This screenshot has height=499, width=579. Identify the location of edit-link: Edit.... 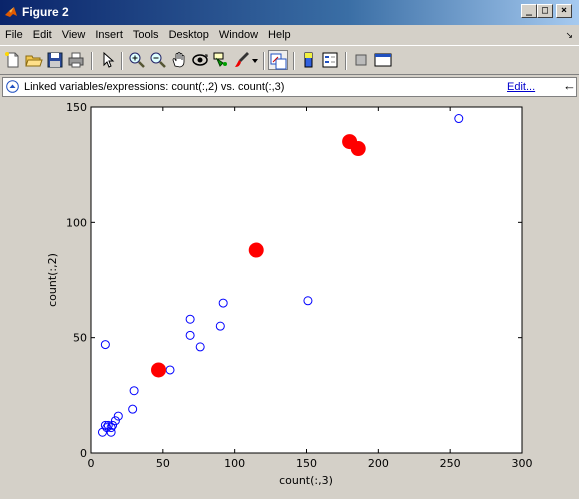
(521, 87).